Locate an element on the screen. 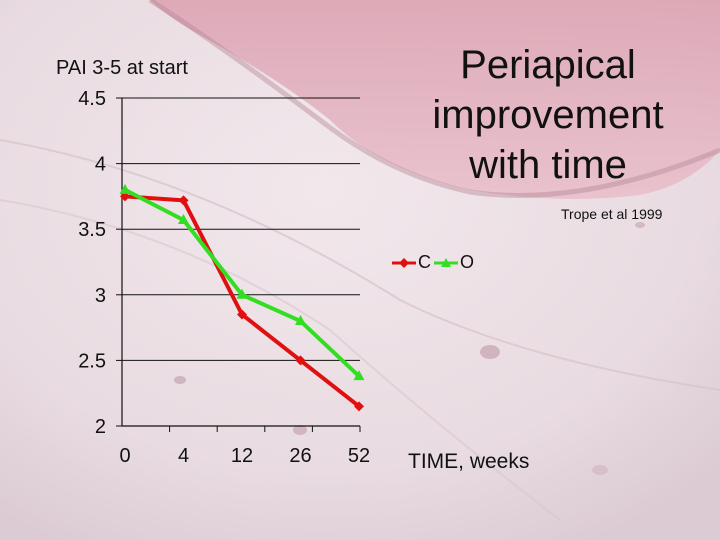 This screenshot has width=720, height=540. citation: Trope et al 1999 is located at coordinates (612, 214).